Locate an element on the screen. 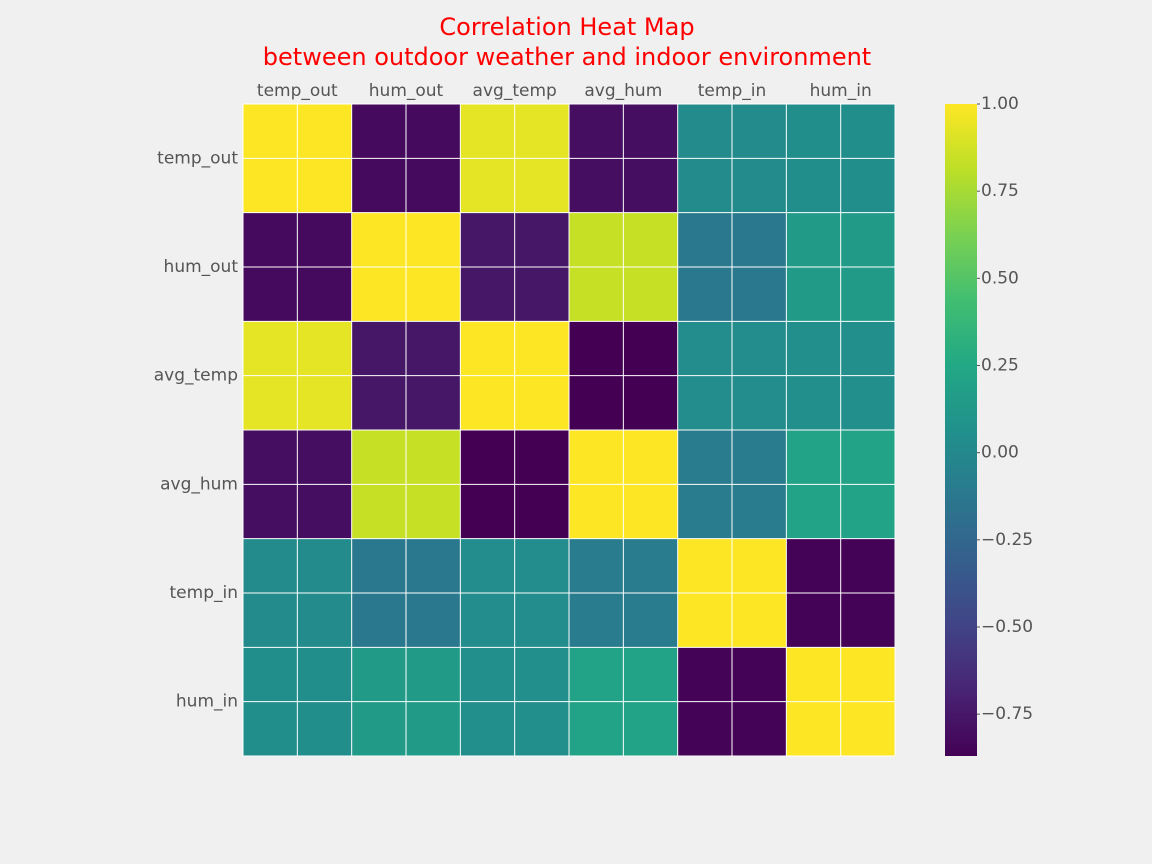 Image resolution: width=1152 pixels, height=864 pixels. x-tick-label: avg_hum is located at coordinates (623, 91).